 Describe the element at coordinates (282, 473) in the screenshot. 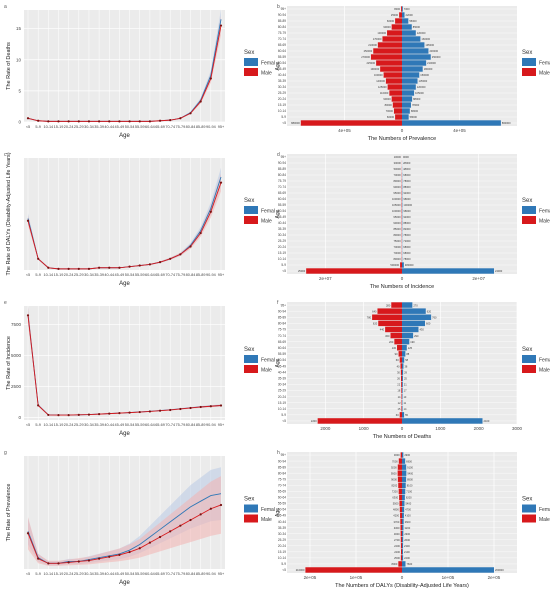

I see `c7-ytick-label: 80-84` at that location.